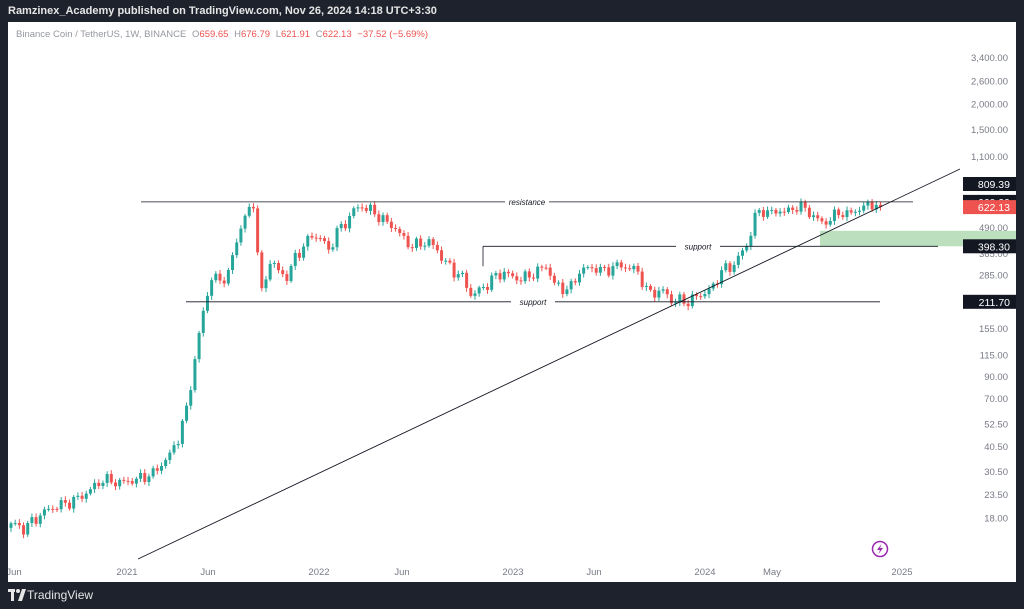  I want to click on x-tick-label: 2021, so click(126, 572).